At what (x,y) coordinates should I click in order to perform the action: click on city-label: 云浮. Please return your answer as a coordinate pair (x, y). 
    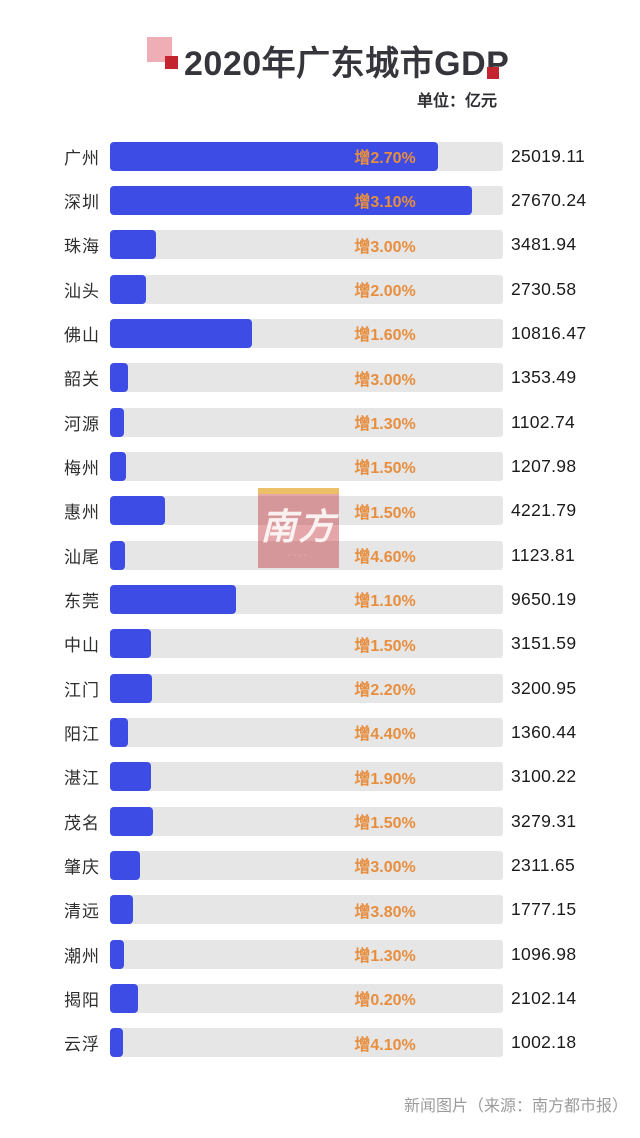
    Looking at the image, I should click on (82, 1045).